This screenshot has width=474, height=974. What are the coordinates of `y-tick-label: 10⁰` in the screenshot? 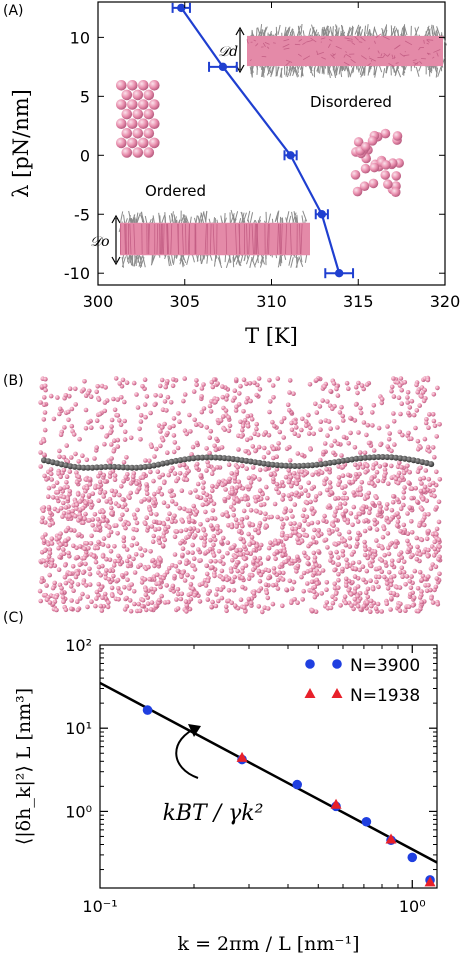 It's located at (78, 811).